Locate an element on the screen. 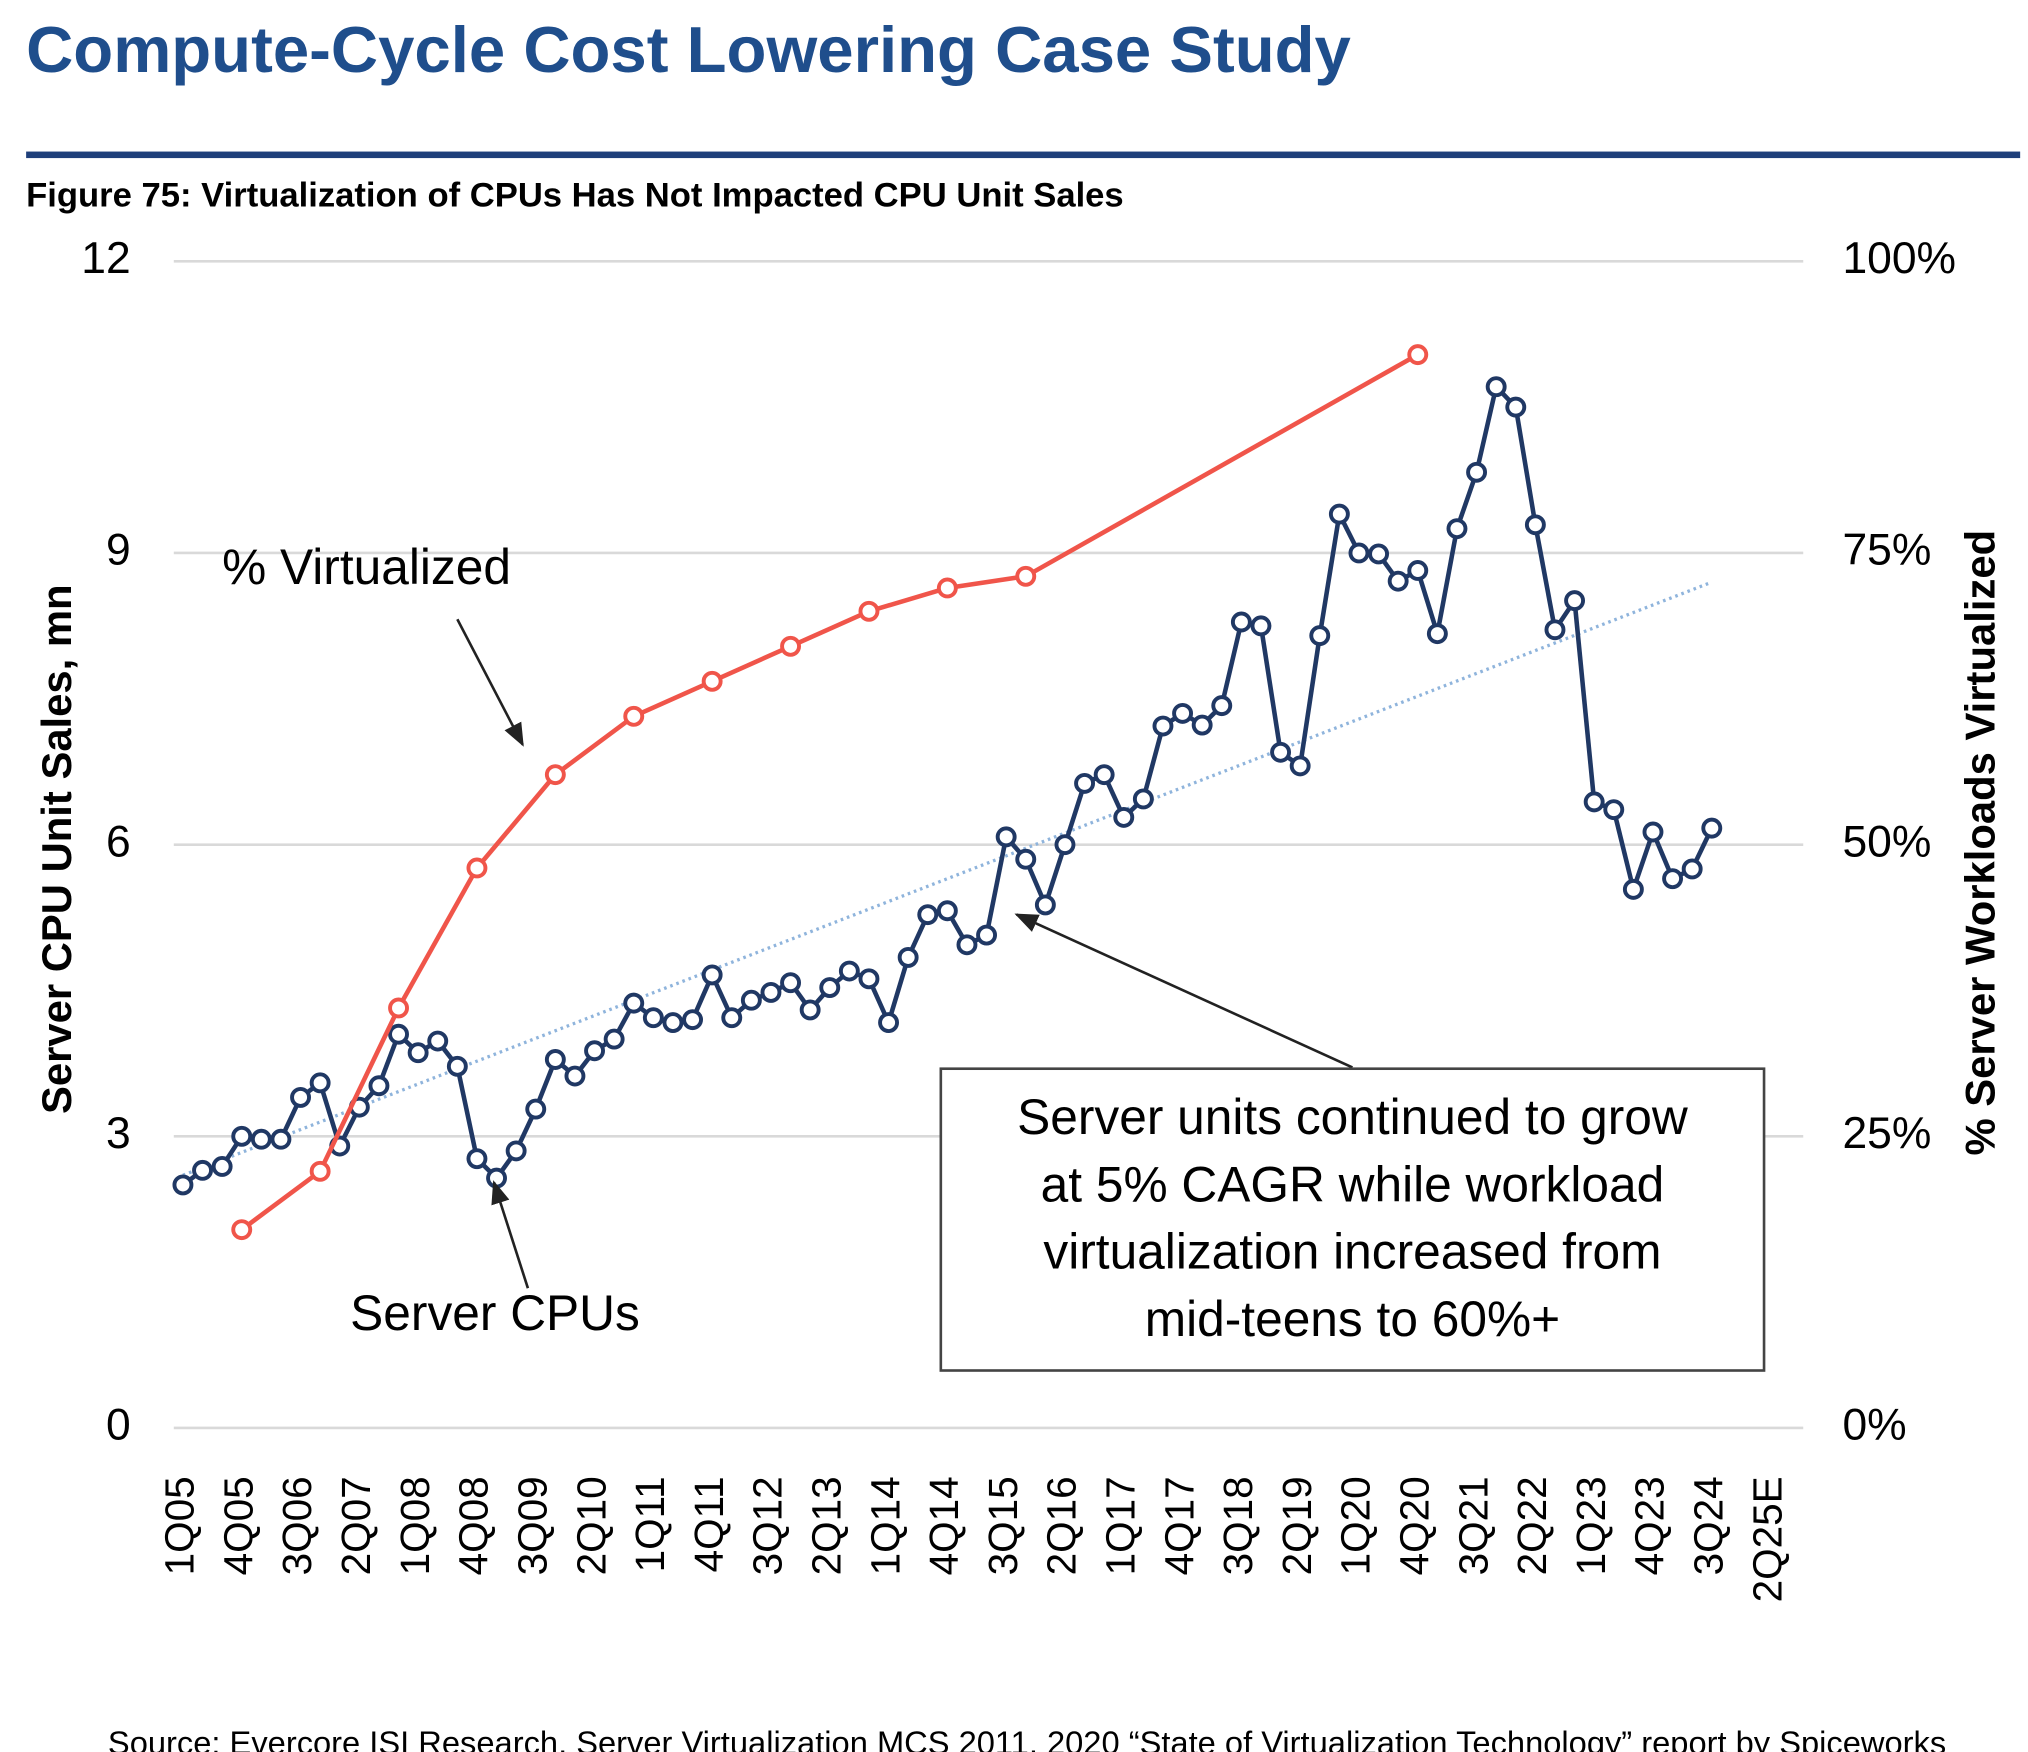 The image size is (2028, 1752). x-tick-label: 1Q11 is located at coordinates (650, 1524).